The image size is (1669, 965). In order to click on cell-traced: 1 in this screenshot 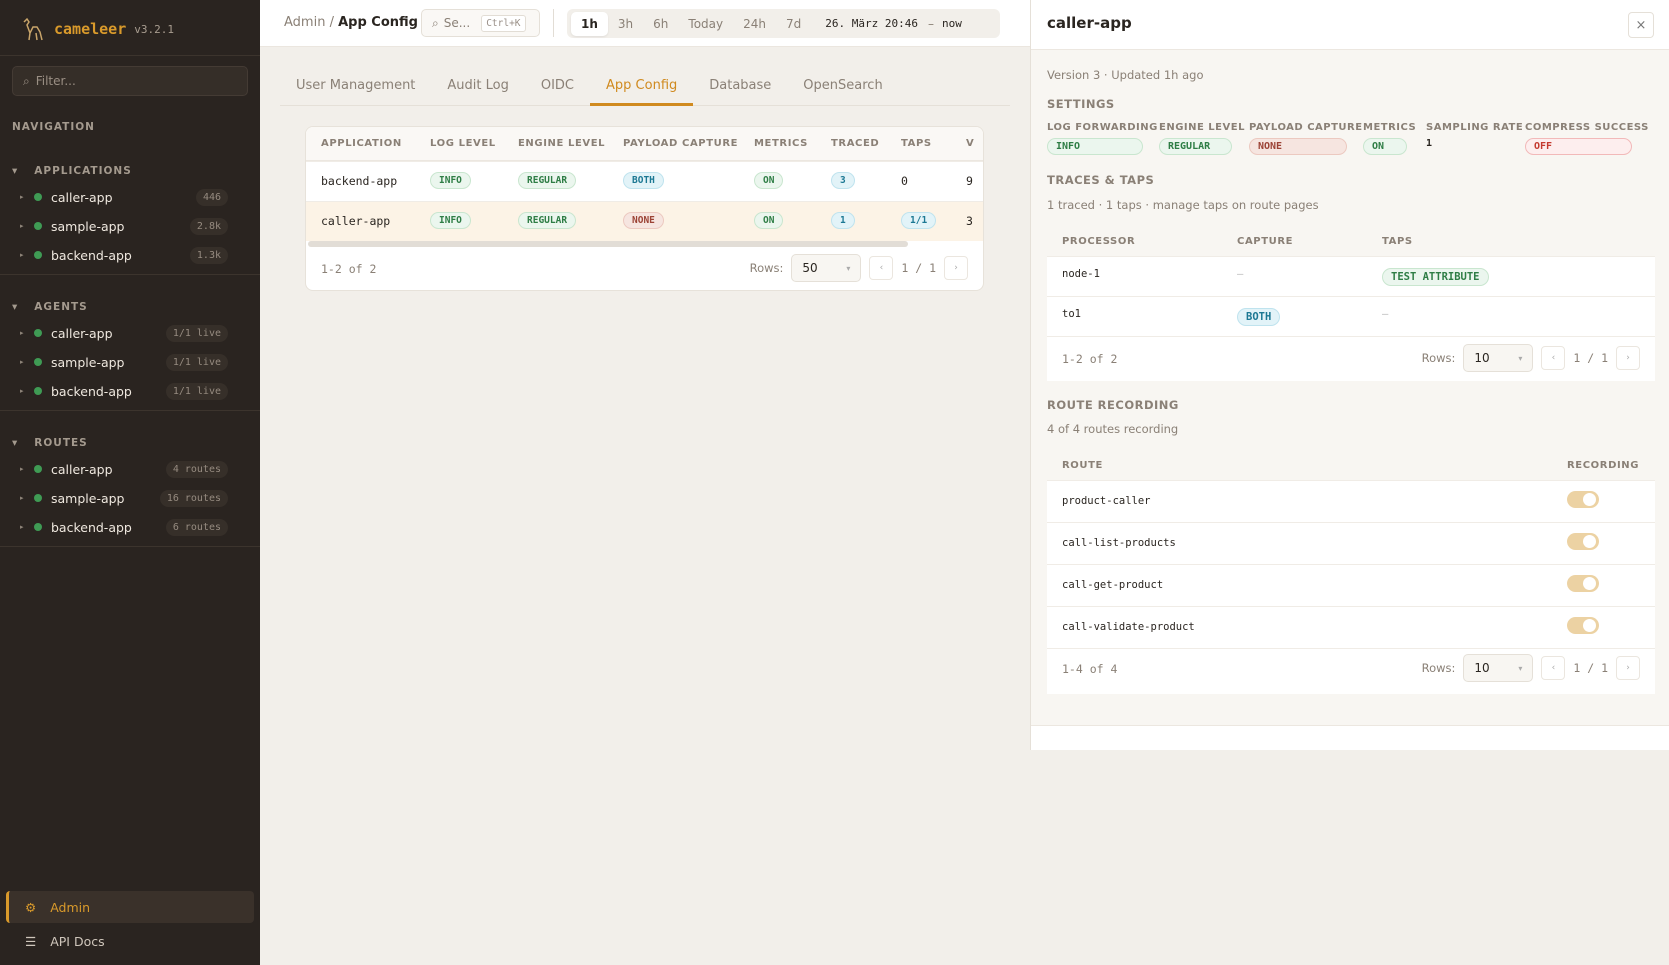, I will do `click(843, 220)`.